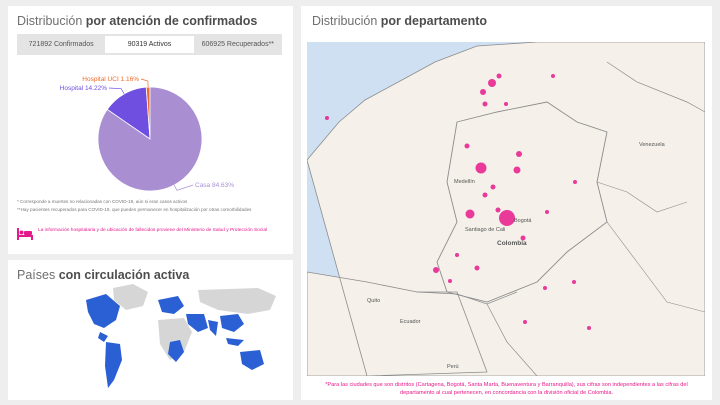 This screenshot has height=405, width=720. I want to click on marker-medellin, so click(481, 168).